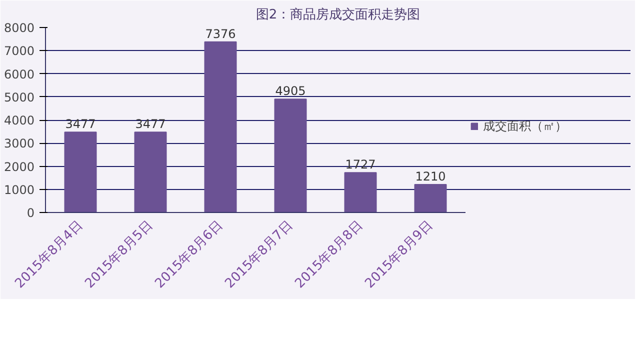  I want to click on y-tick-label: 5000, so click(19, 97).